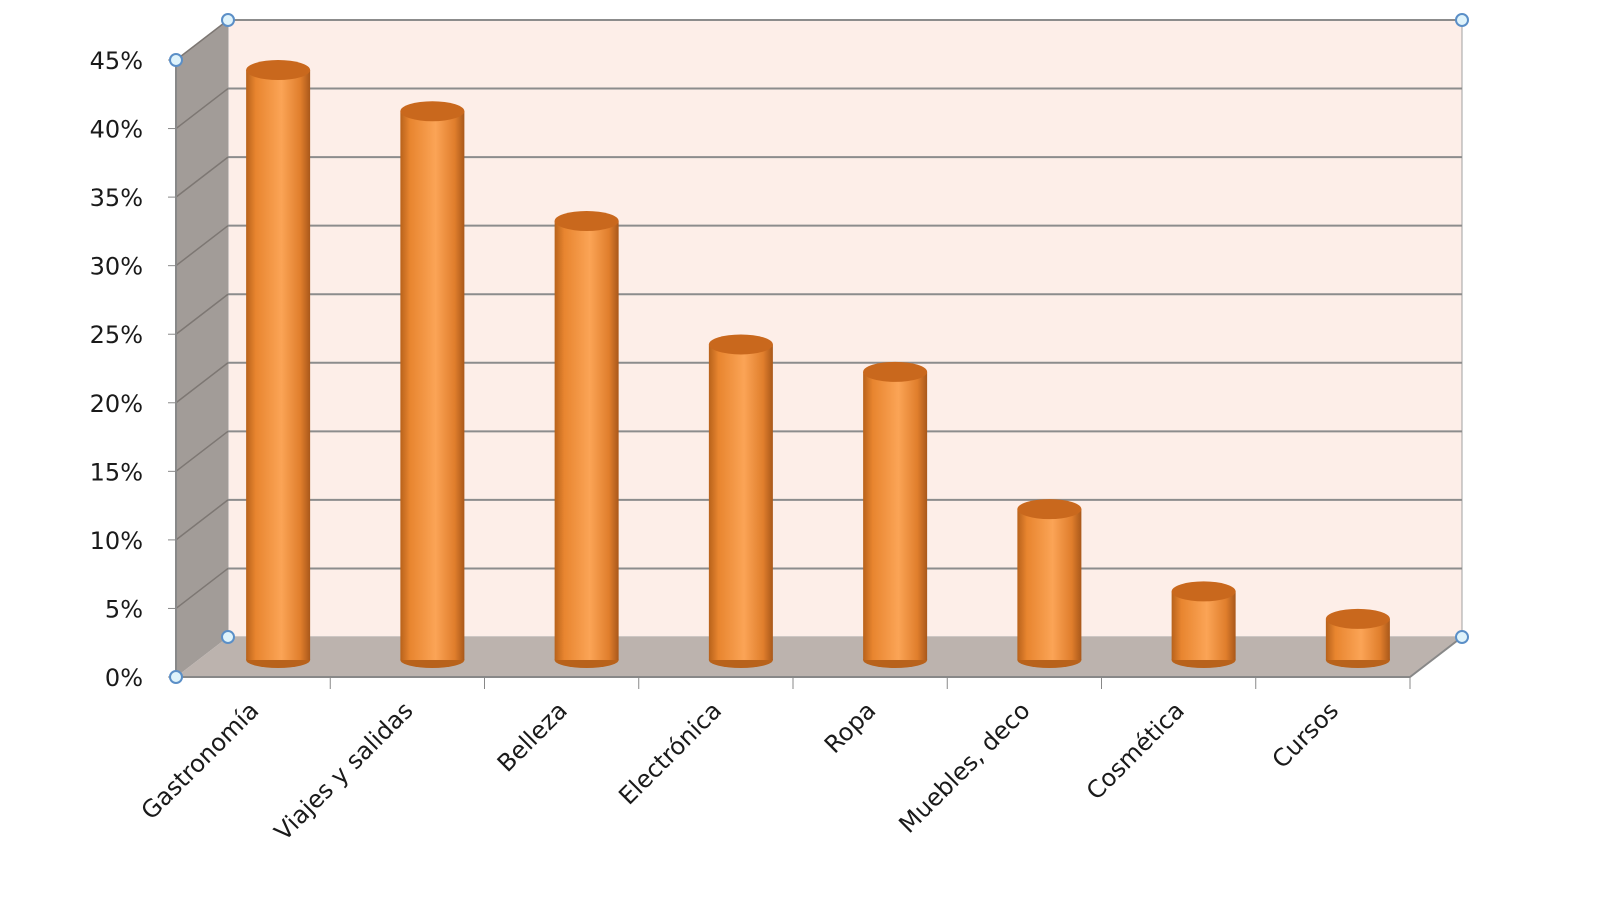 Image resolution: width=1600 pixels, height=904 pixels. I want to click on x-tick-label: Electrónica, so click(670, 753).